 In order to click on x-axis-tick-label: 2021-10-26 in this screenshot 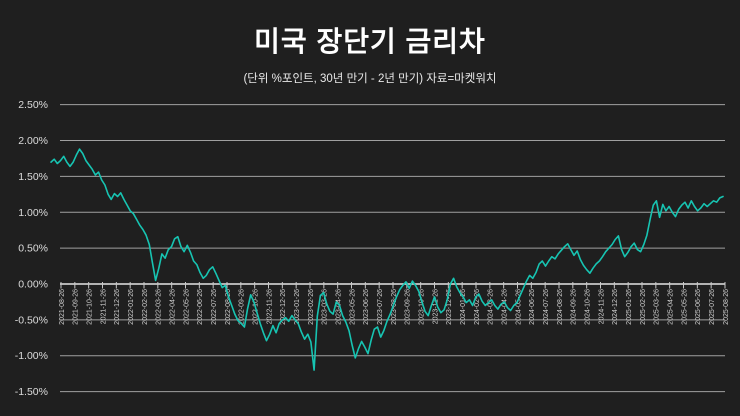, I will do `click(89, 307)`.